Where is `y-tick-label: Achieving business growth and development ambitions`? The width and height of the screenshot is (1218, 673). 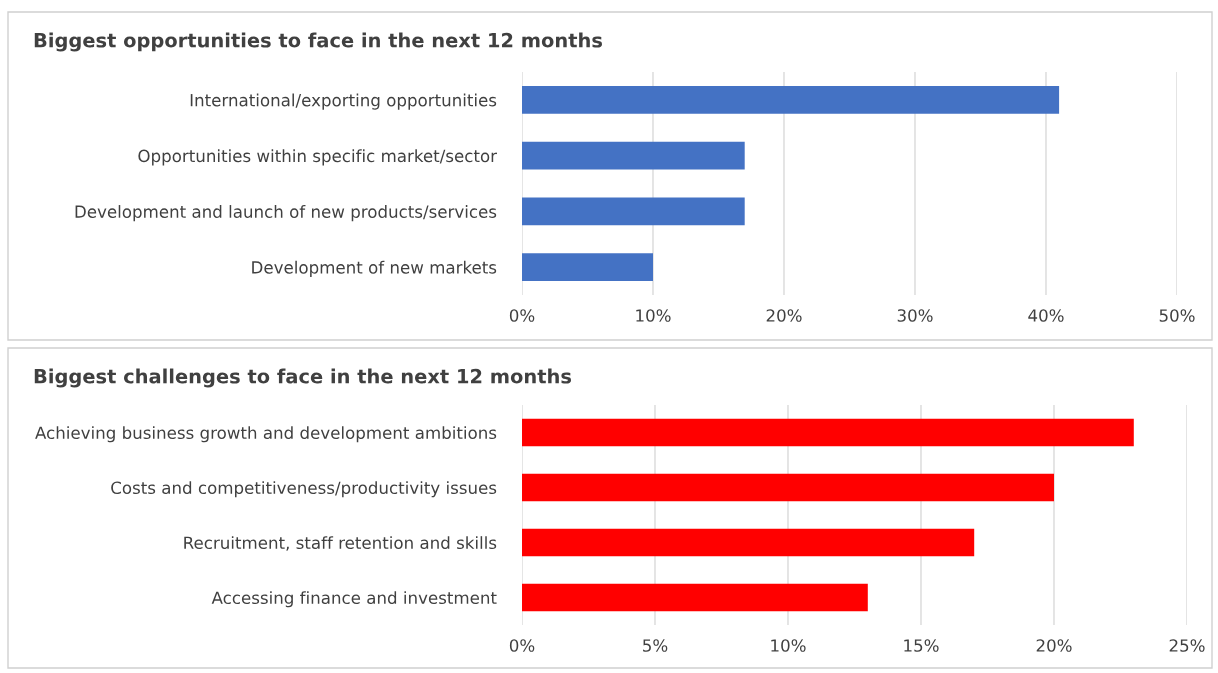
y-tick-label: Achieving business growth and development ambitions is located at coordinates (266, 434).